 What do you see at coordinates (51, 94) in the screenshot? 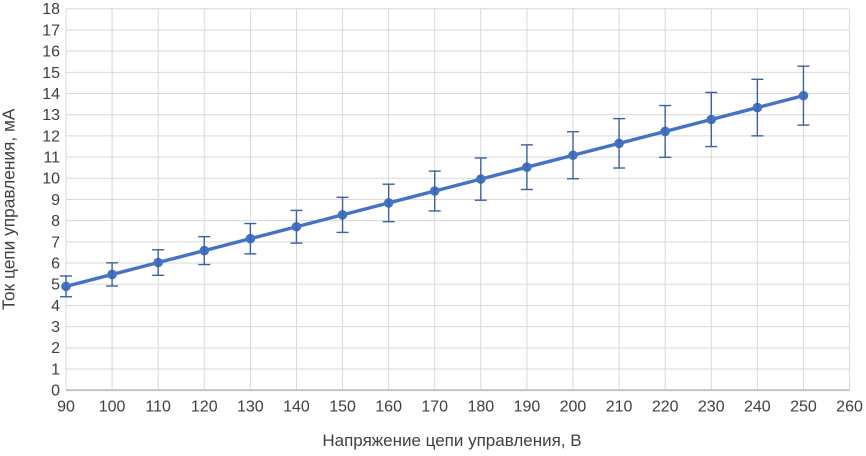
I see `svg-text: 14` at bounding box center [51, 94].